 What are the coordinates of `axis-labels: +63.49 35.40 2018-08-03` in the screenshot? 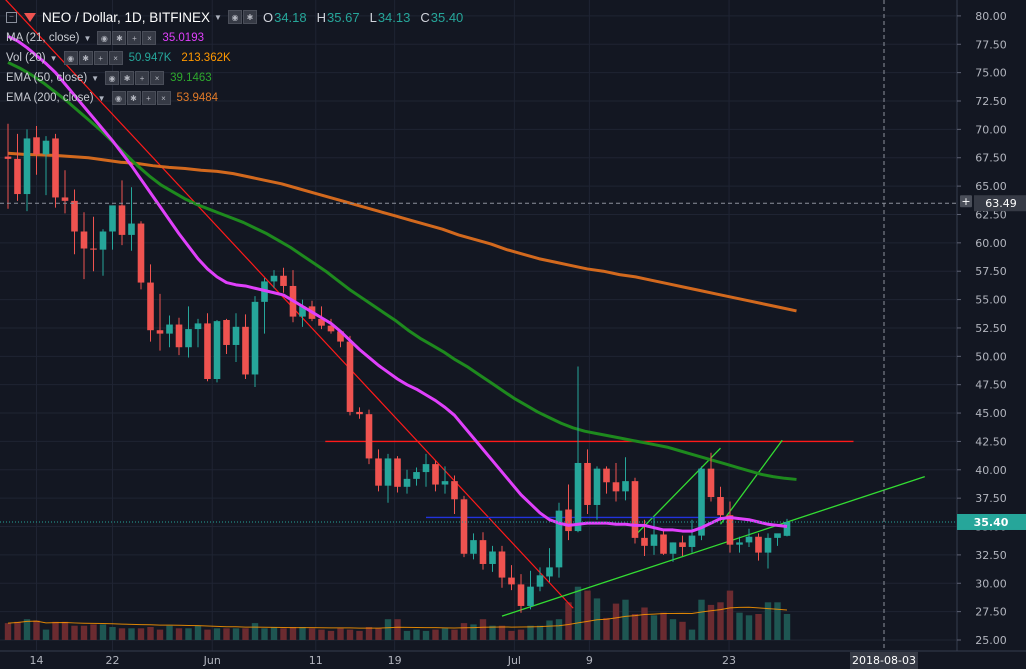 It's located at (938, 432).